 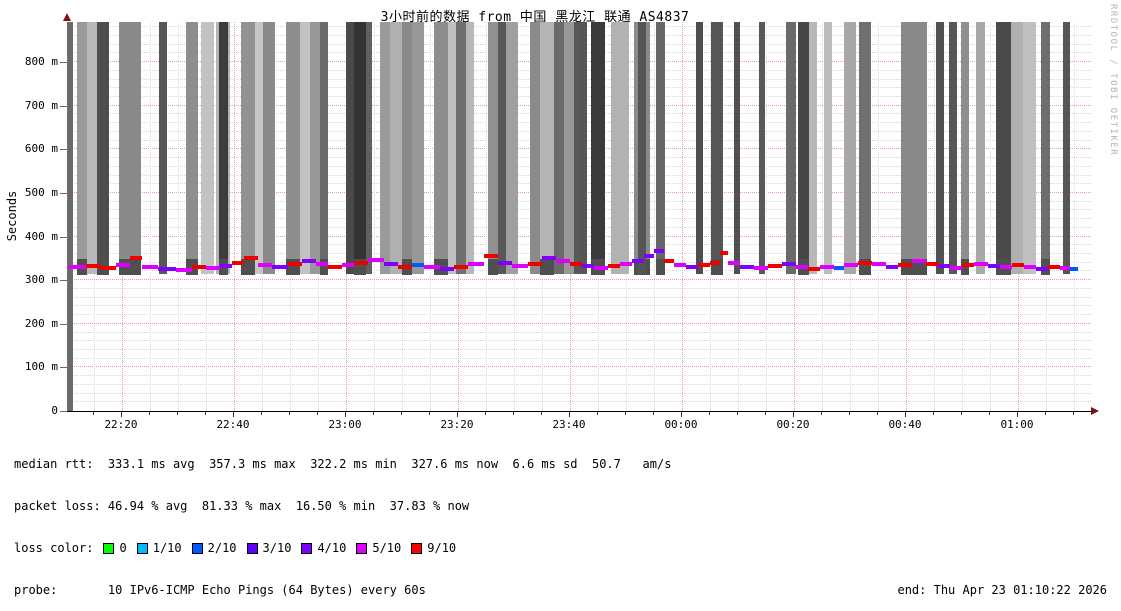 I want to click on loss-color-value: 0, so click(x=123, y=548).